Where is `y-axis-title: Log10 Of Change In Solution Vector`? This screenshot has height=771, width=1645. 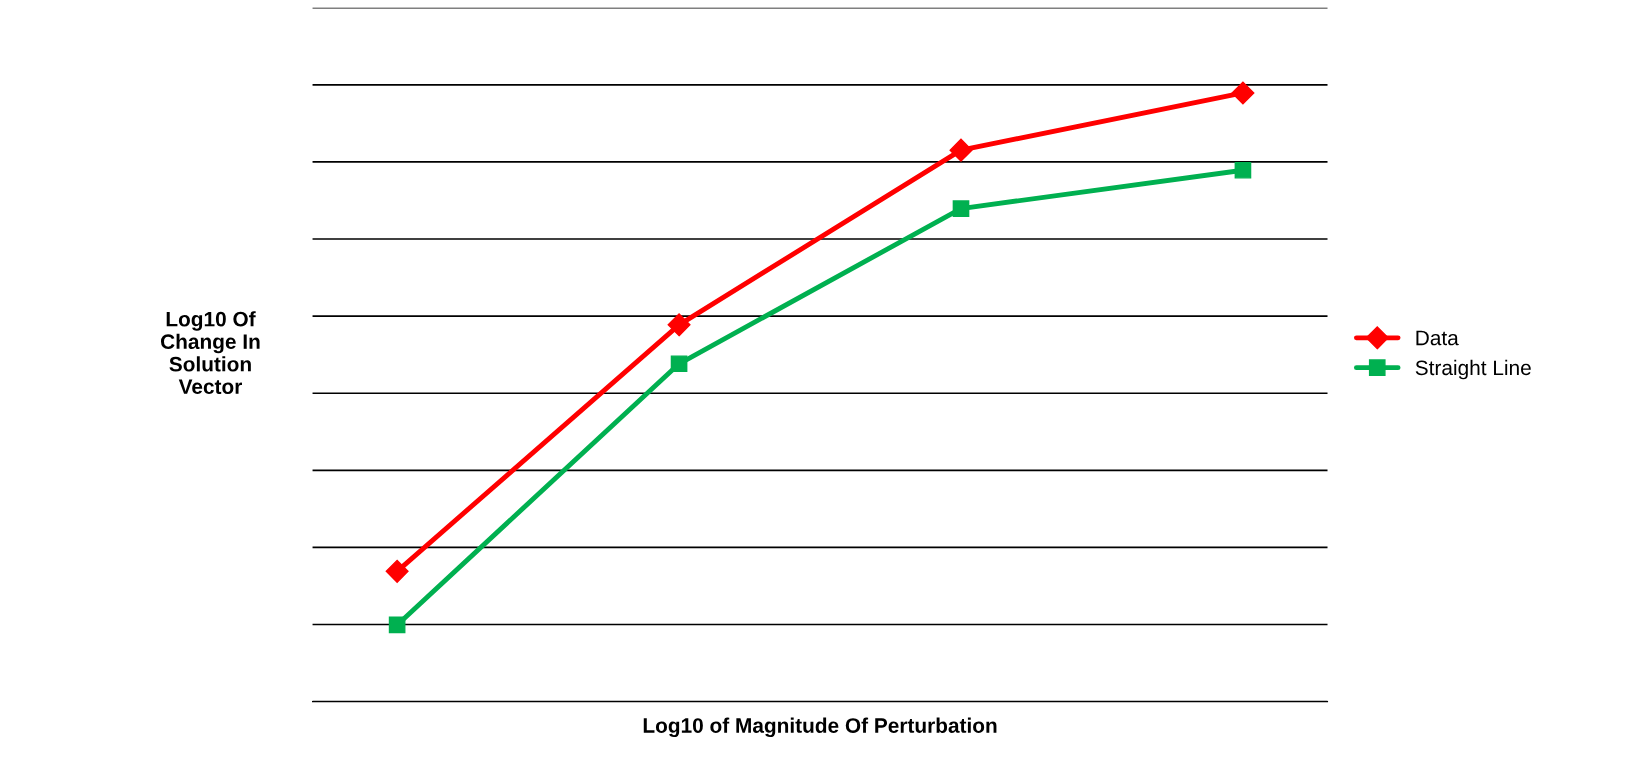 y-axis-title: Log10 Of Change In Solution Vector is located at coordinates (210, 352).